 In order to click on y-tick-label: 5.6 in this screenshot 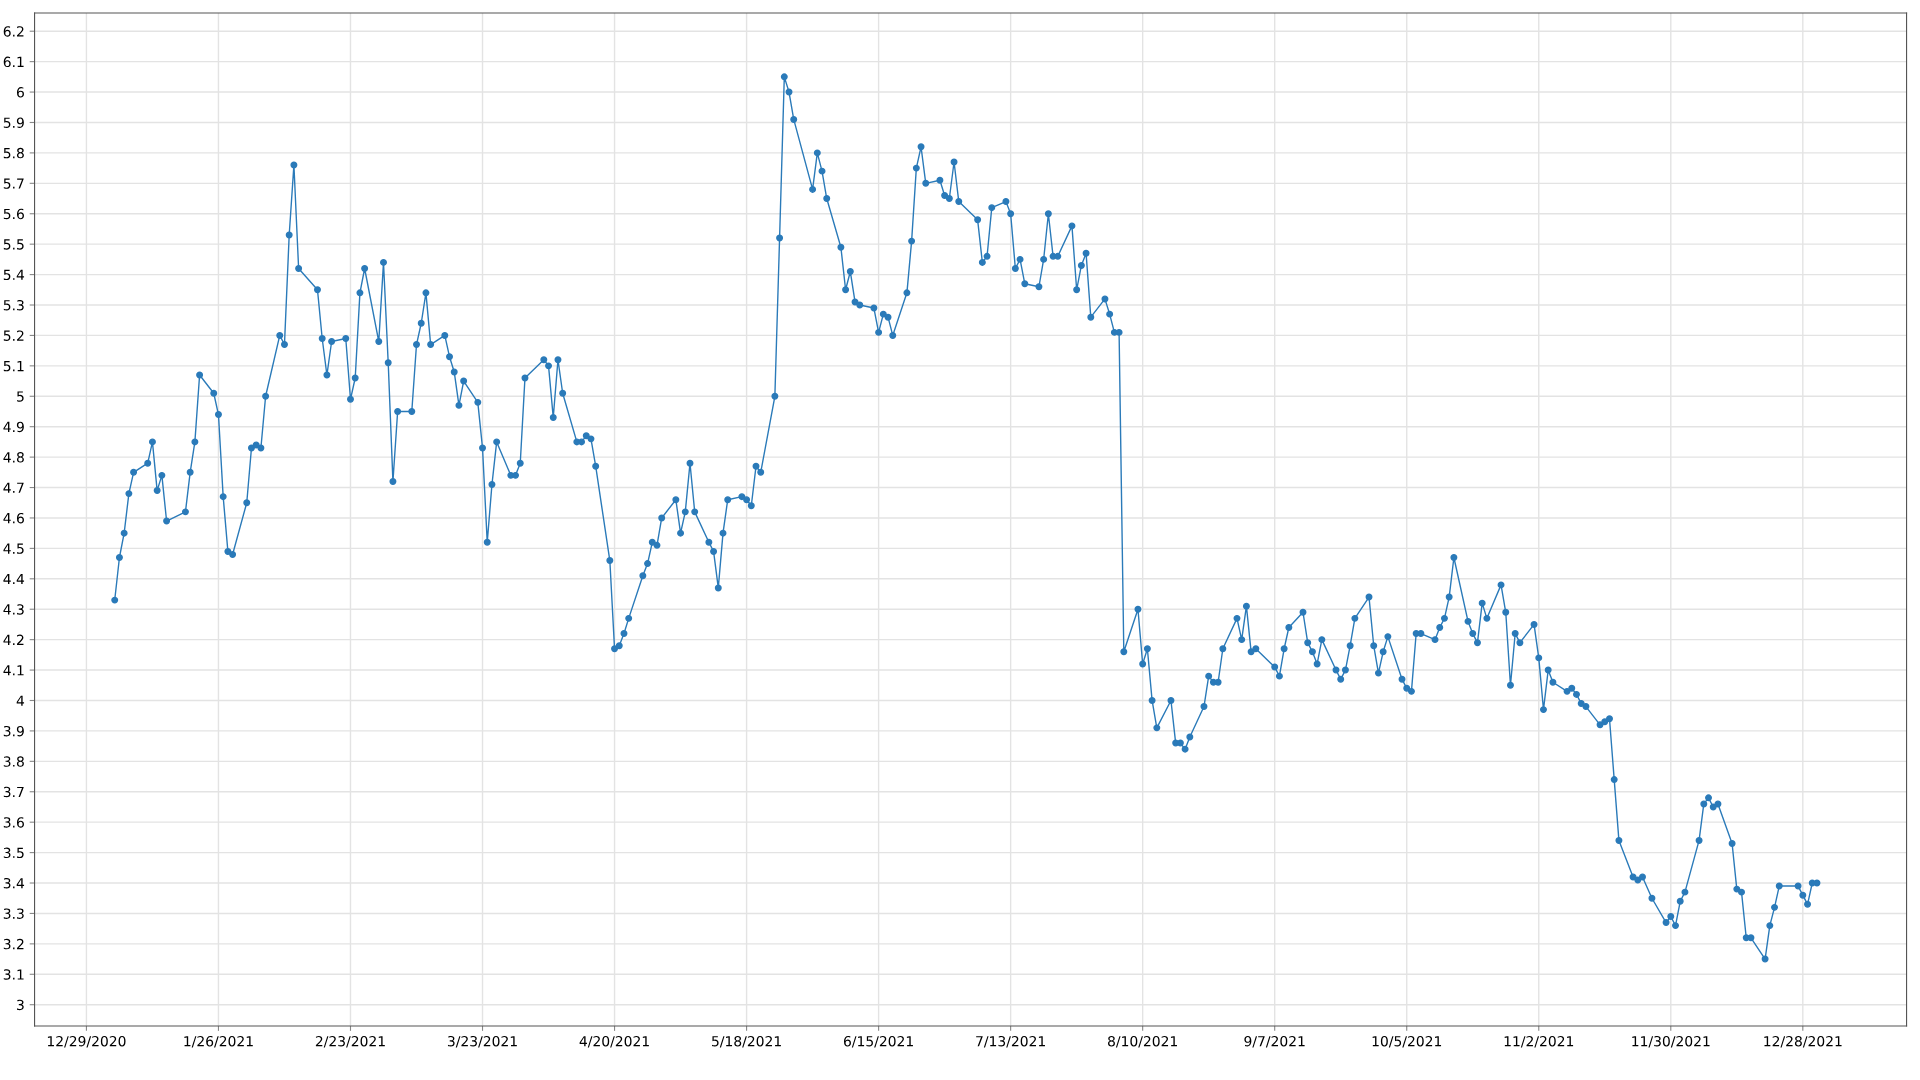, I will do `click(13, 214)`.